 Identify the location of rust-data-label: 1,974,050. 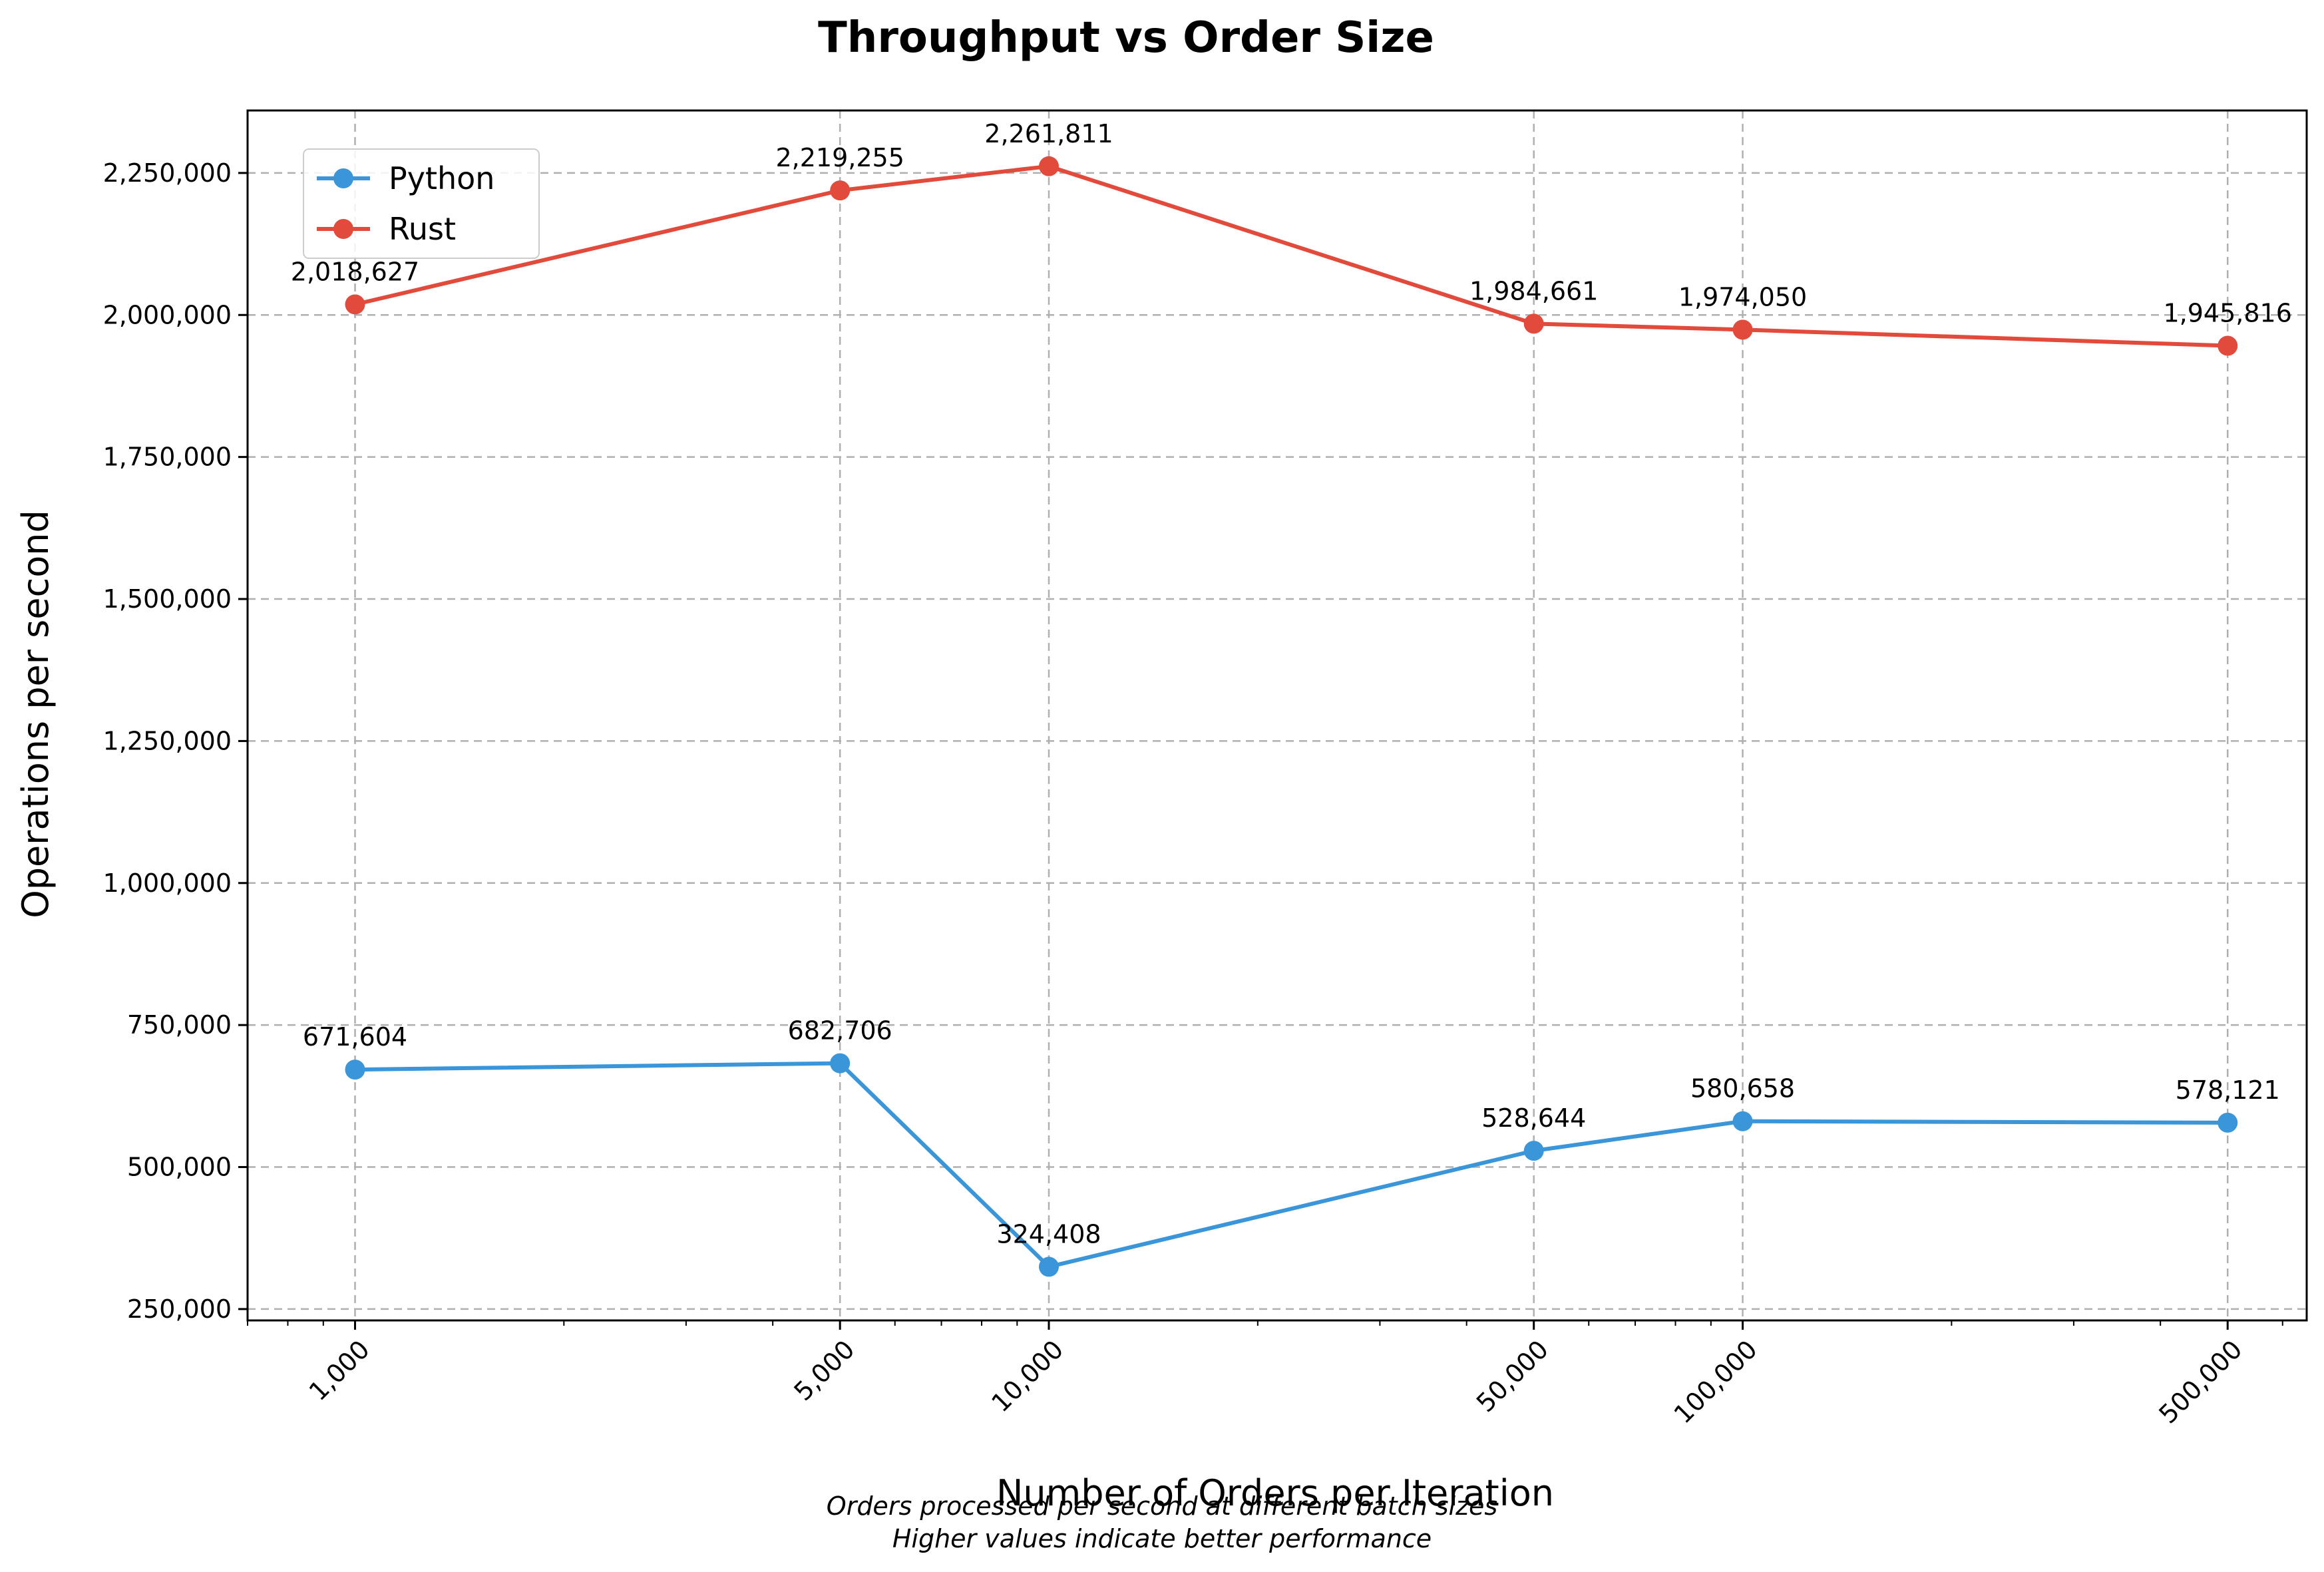
(1742, 296).